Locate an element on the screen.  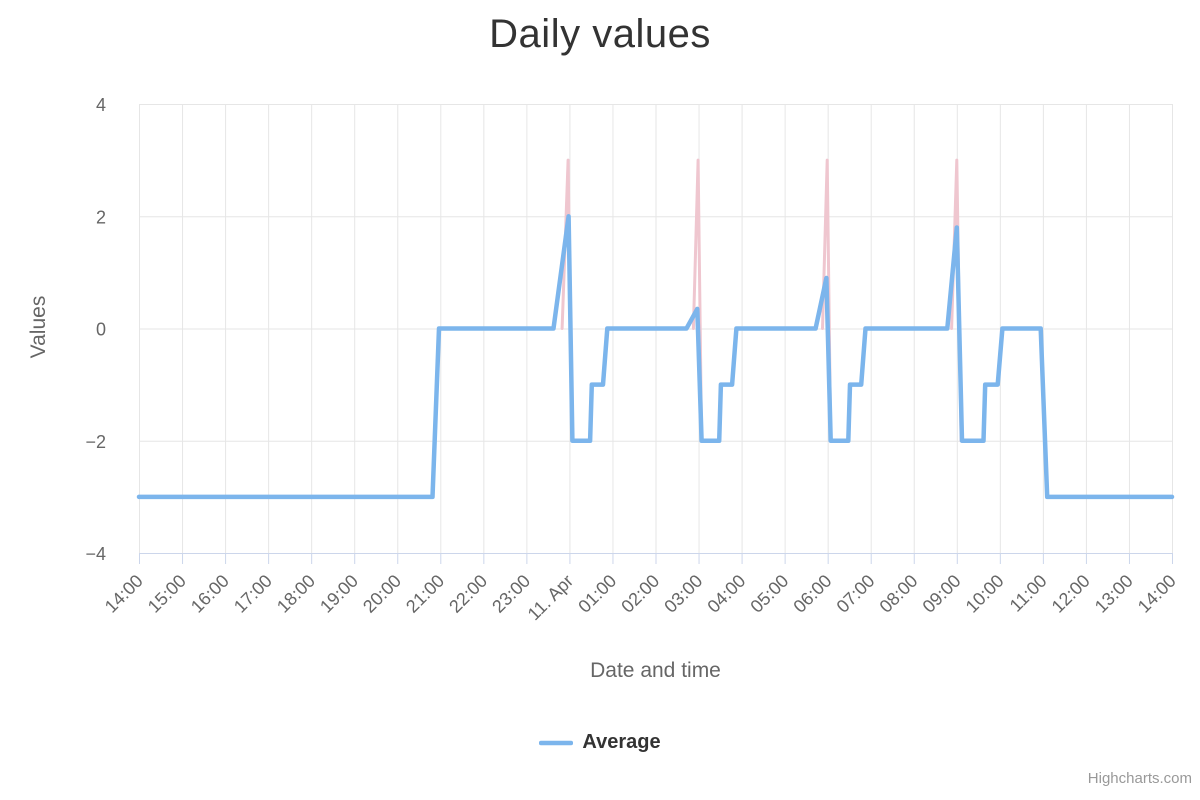
x-tick-label: 20:00 is located at coordinates (382, 594).